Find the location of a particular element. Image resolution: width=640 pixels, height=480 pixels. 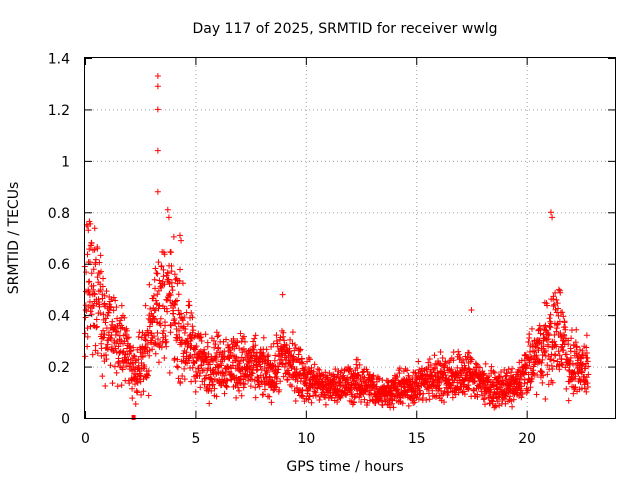

x-tick-labels: 0 5 10 15 20 is located at coordinates (308, 439).